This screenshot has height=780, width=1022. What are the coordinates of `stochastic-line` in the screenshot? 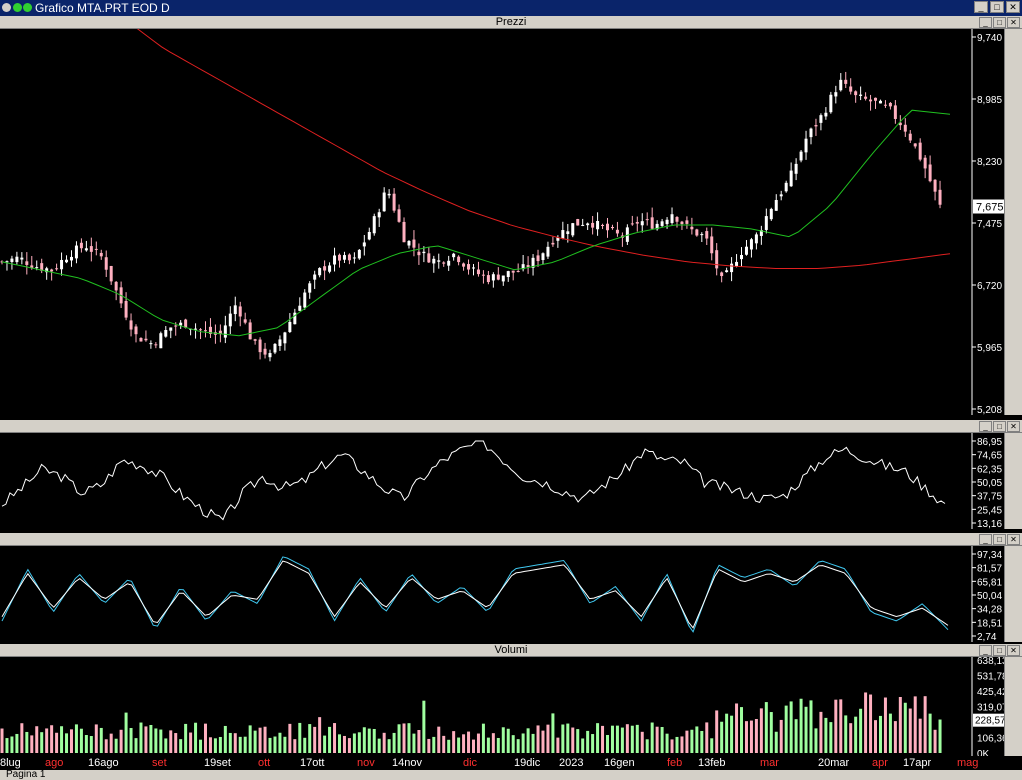 It's located at (475, 594).